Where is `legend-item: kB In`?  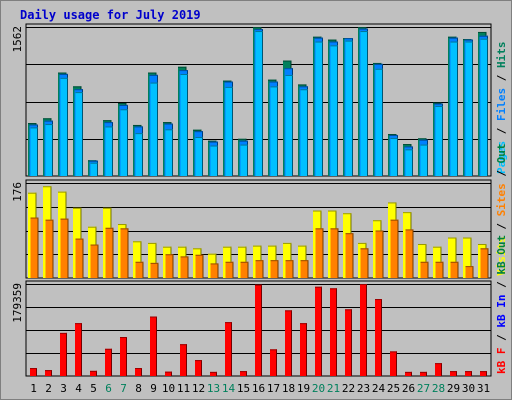 legend-item: kB In is located at coordinates (501, 311).